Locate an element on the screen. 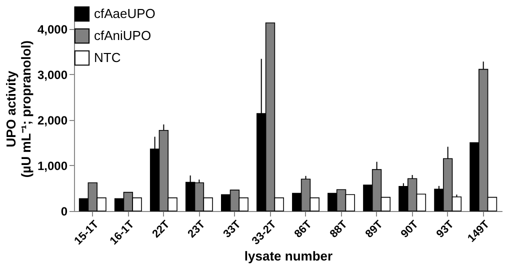  x-tick-label: 22T is located at coordinates (161, 229).